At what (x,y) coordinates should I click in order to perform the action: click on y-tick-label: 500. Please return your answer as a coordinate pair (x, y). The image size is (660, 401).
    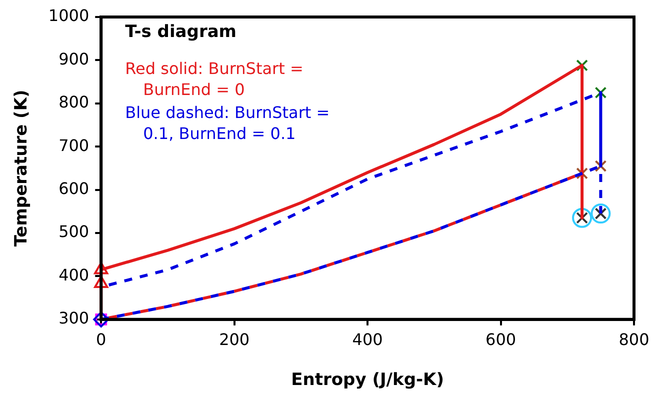
    Looking at the image, I should click on (74, 232).